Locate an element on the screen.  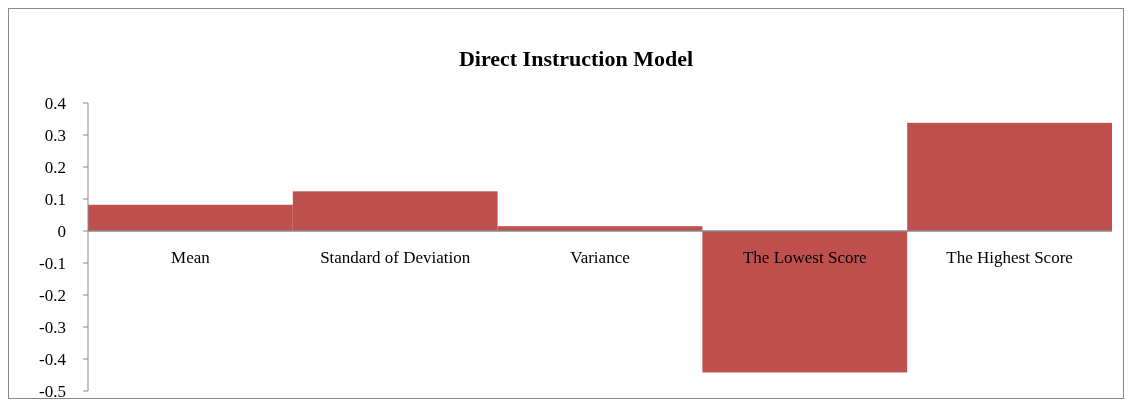
y-tick-label: 0.3 is located at coordinates (55, 135).